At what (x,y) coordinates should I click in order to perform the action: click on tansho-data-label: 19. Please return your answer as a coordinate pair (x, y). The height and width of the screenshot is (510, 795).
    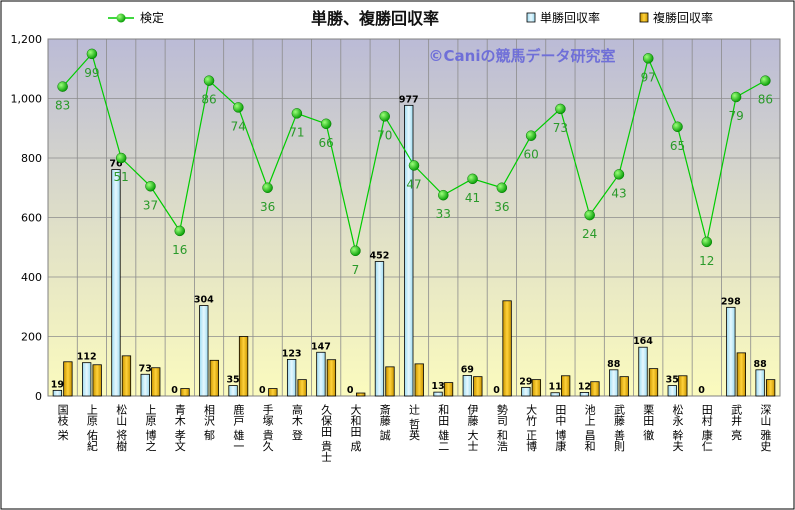
    Looking at the image, I should click on (57, 384).